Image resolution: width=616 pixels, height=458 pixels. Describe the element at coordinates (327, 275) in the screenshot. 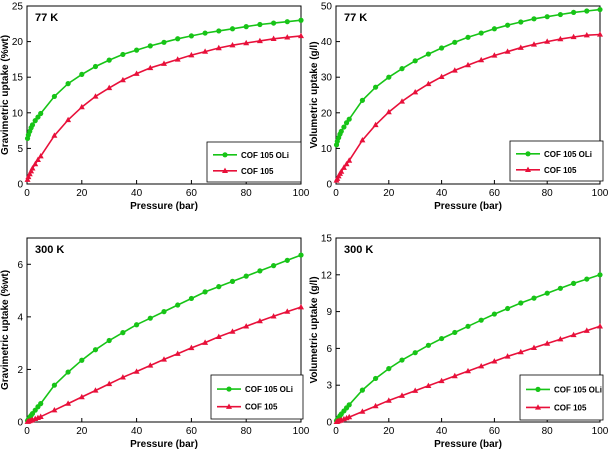

I see `y-tick-label: 12` at that location.